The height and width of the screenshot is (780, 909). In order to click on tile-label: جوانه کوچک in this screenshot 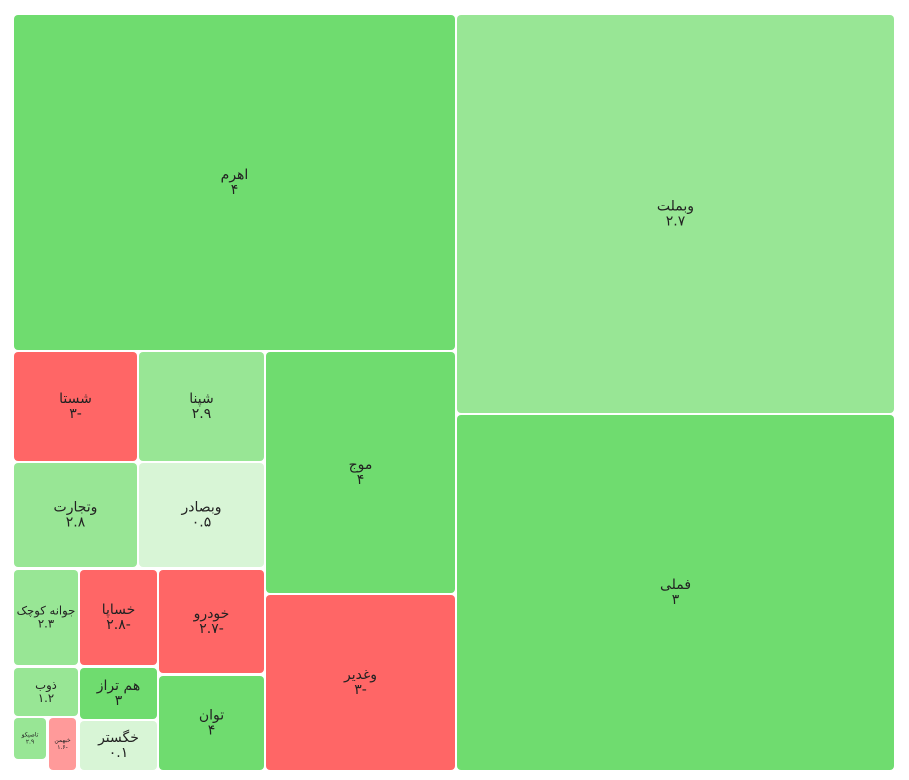, I will do `click(46, 611)`.